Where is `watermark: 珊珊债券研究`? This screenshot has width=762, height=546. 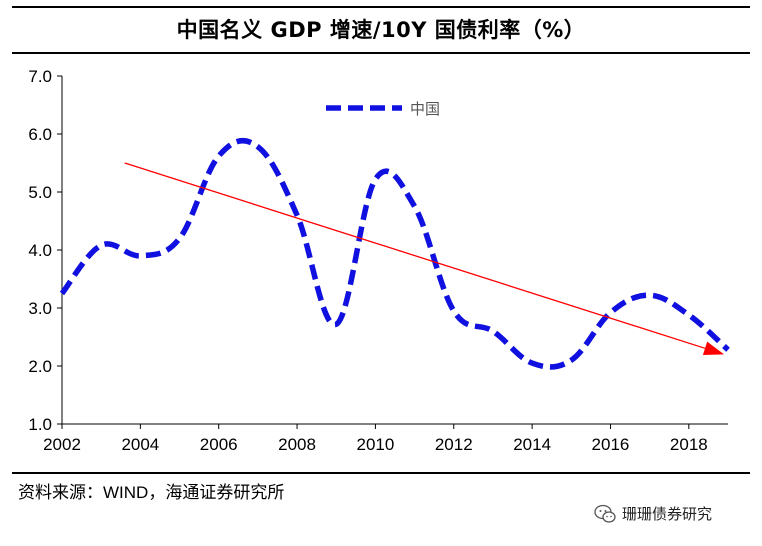
watermark: 珊珊债券研究 is located at coordinates (653, 513).